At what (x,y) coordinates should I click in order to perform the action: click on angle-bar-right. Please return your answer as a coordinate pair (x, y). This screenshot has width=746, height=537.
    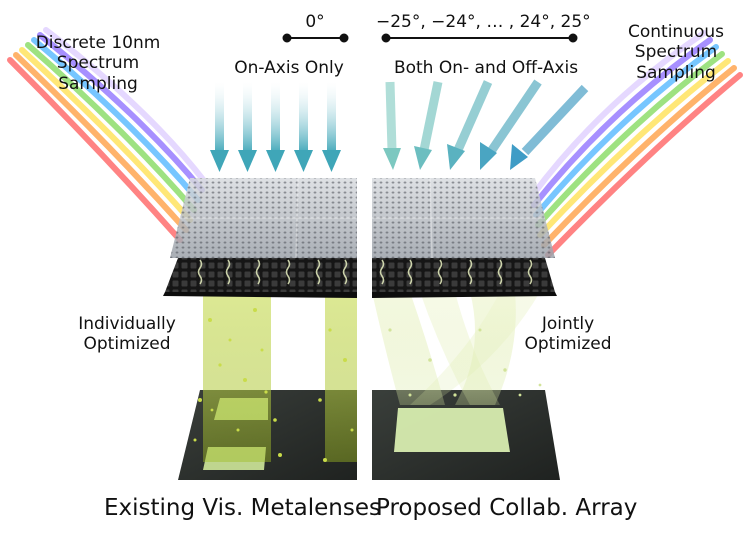
    Looking at the image, I should click on (479, 38).